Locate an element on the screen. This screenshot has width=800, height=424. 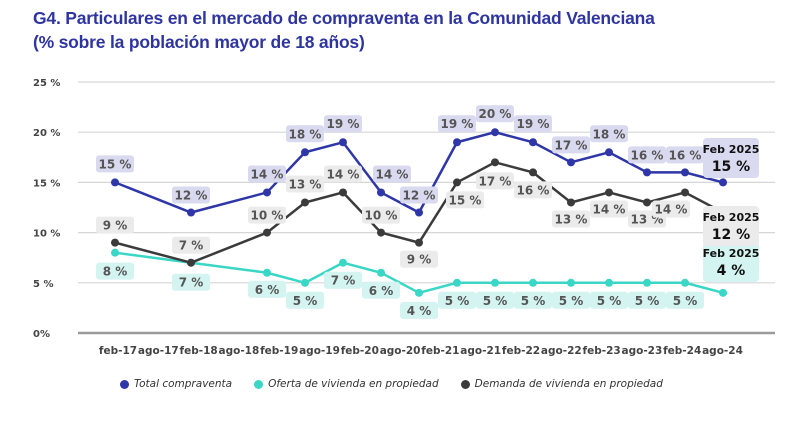
x-tick-label: ago-23 is located at coordinates (642, 351).